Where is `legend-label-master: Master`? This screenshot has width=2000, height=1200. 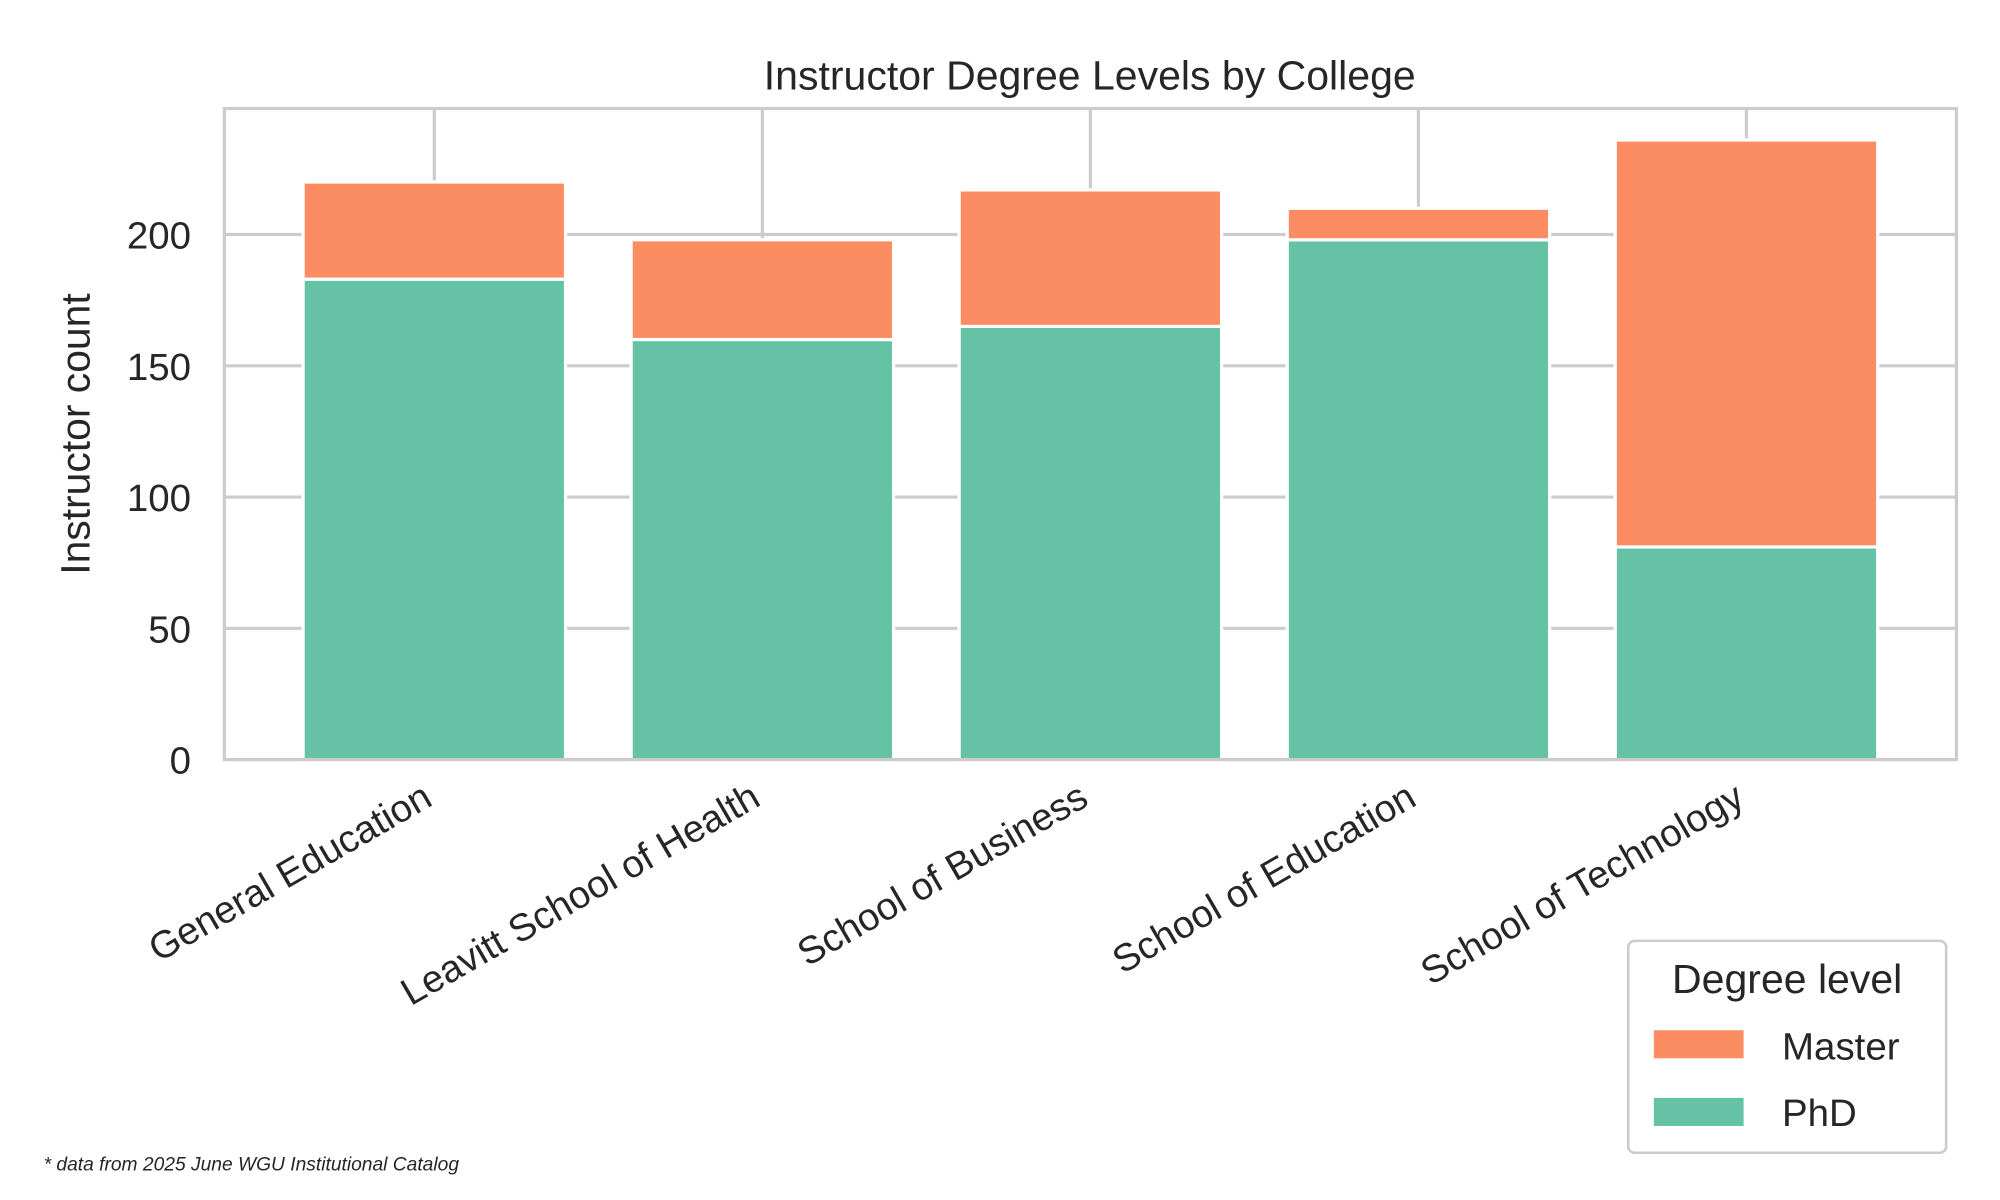
legend-label-master: Master is located at coordinates (1841, 1047).